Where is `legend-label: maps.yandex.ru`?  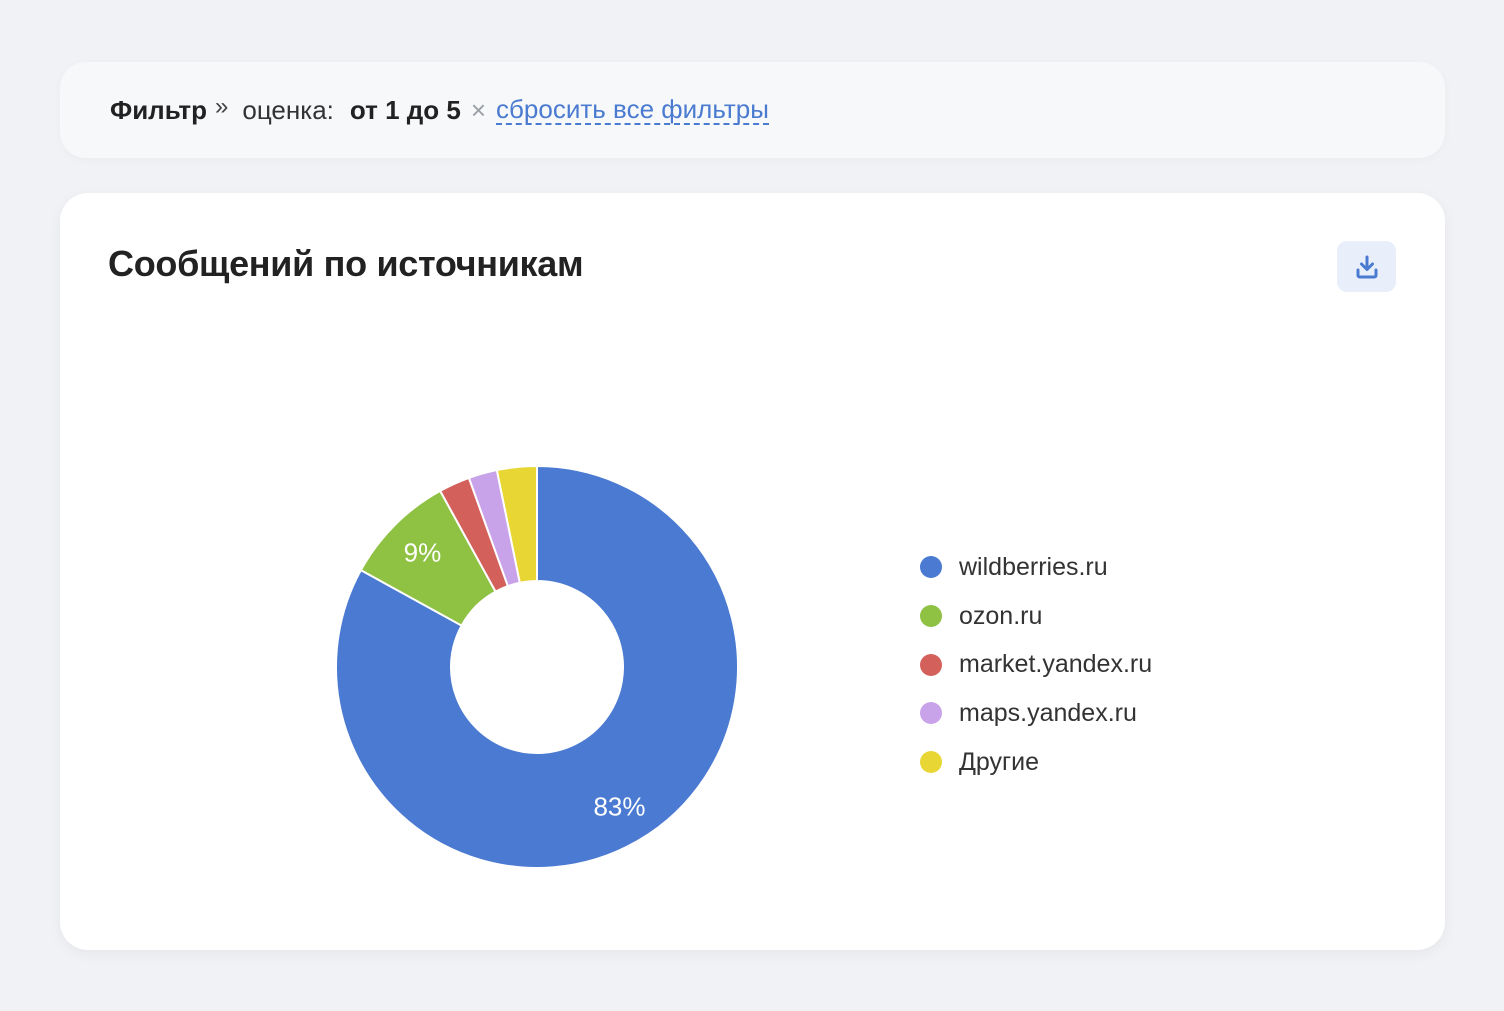
legend-label: maps.yandex.ru is located at coordinates (1048, 712).